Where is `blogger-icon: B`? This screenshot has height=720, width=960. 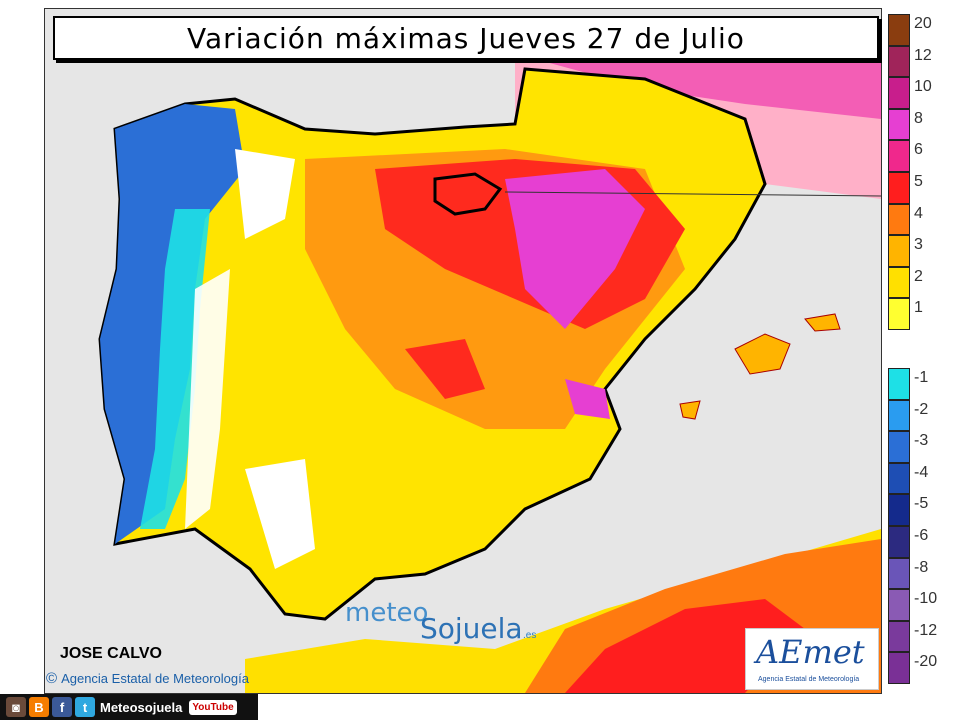
blogger-icon: B is located at coordinates (39, 707).